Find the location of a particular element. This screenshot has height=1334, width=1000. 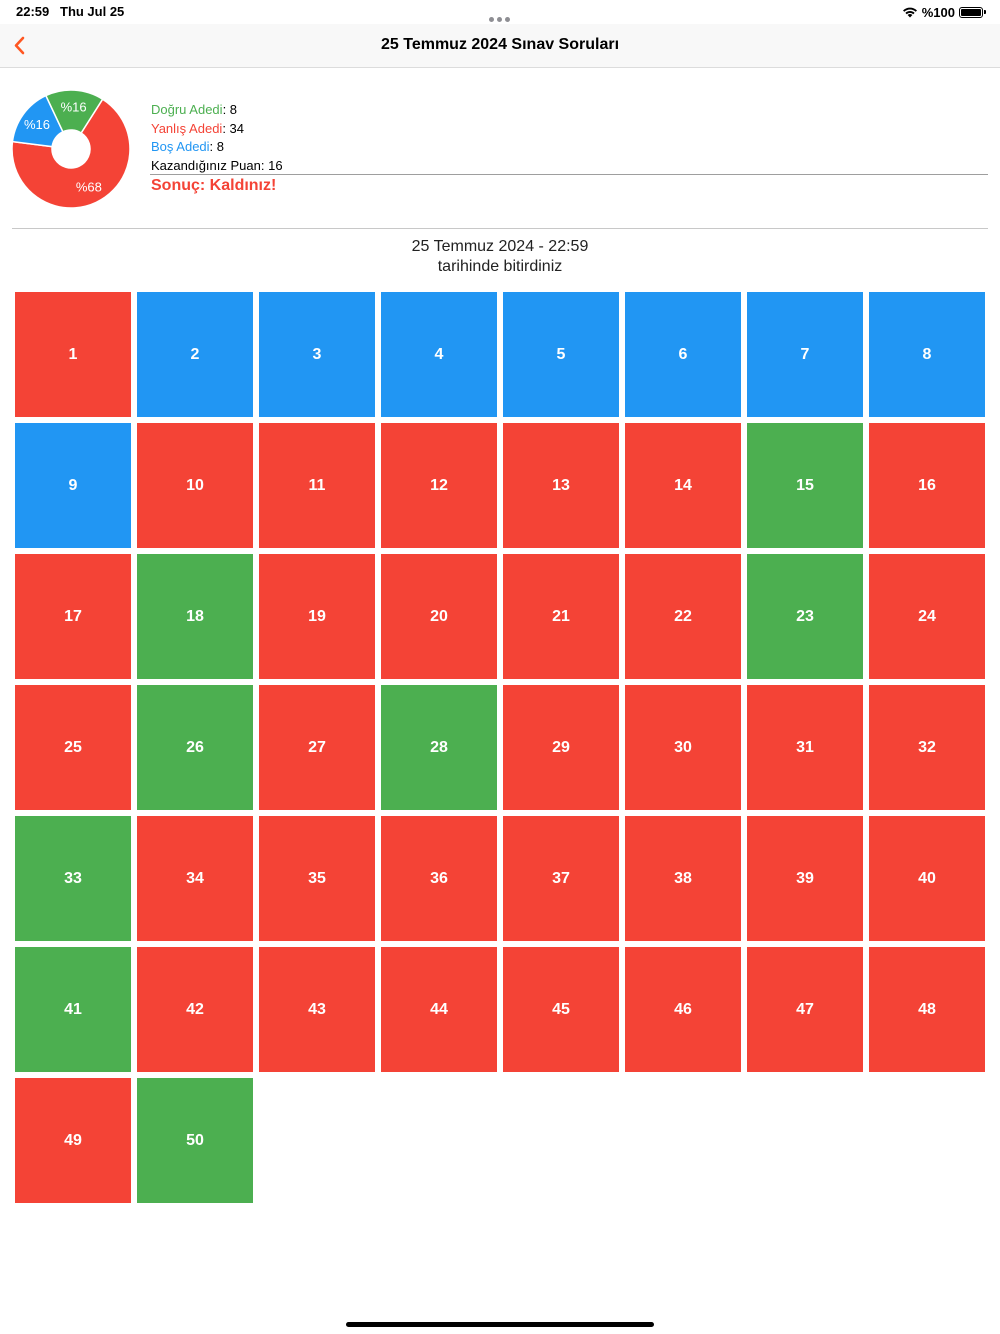

question-cell: 30 is located at coordinates (683, 747).